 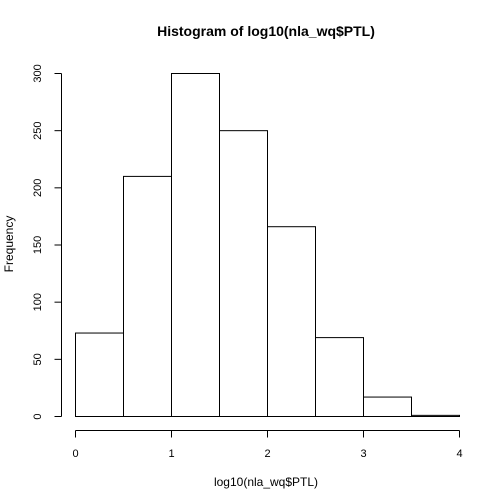 I want to click on y-tick-label: 0, so click(x=38, y=416).